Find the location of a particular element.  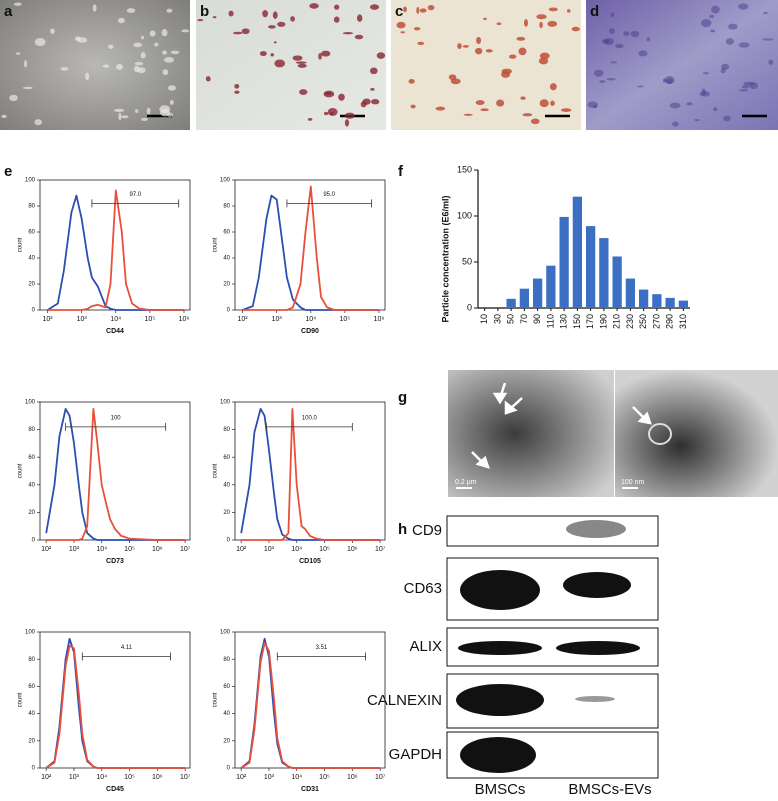

blot-frame is located at coordinates (552, 531).